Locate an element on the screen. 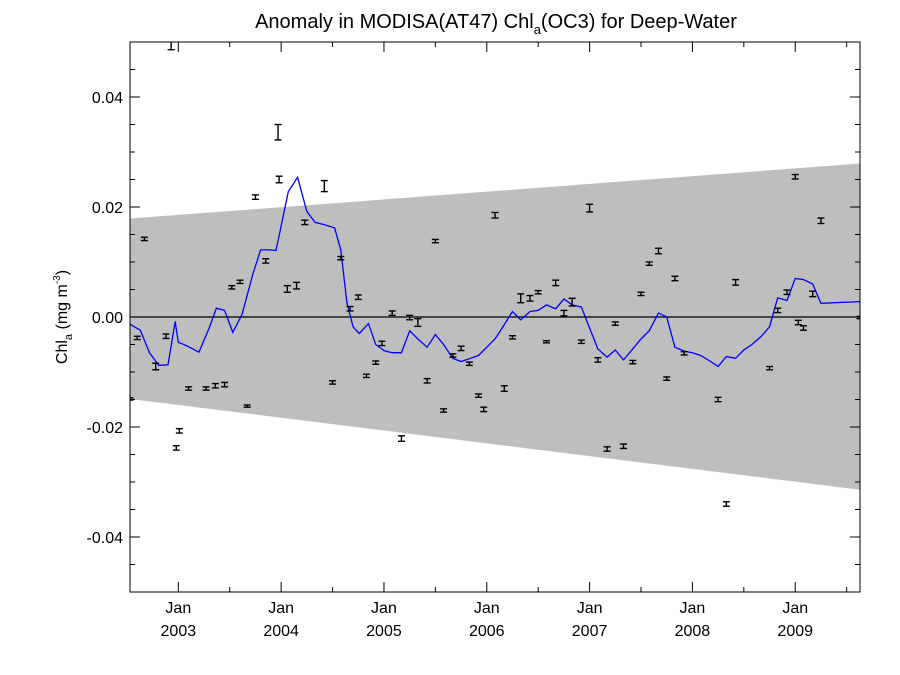 The image size is (900, 675). ylabel-subscript: a is located at coordinates (69, 336).